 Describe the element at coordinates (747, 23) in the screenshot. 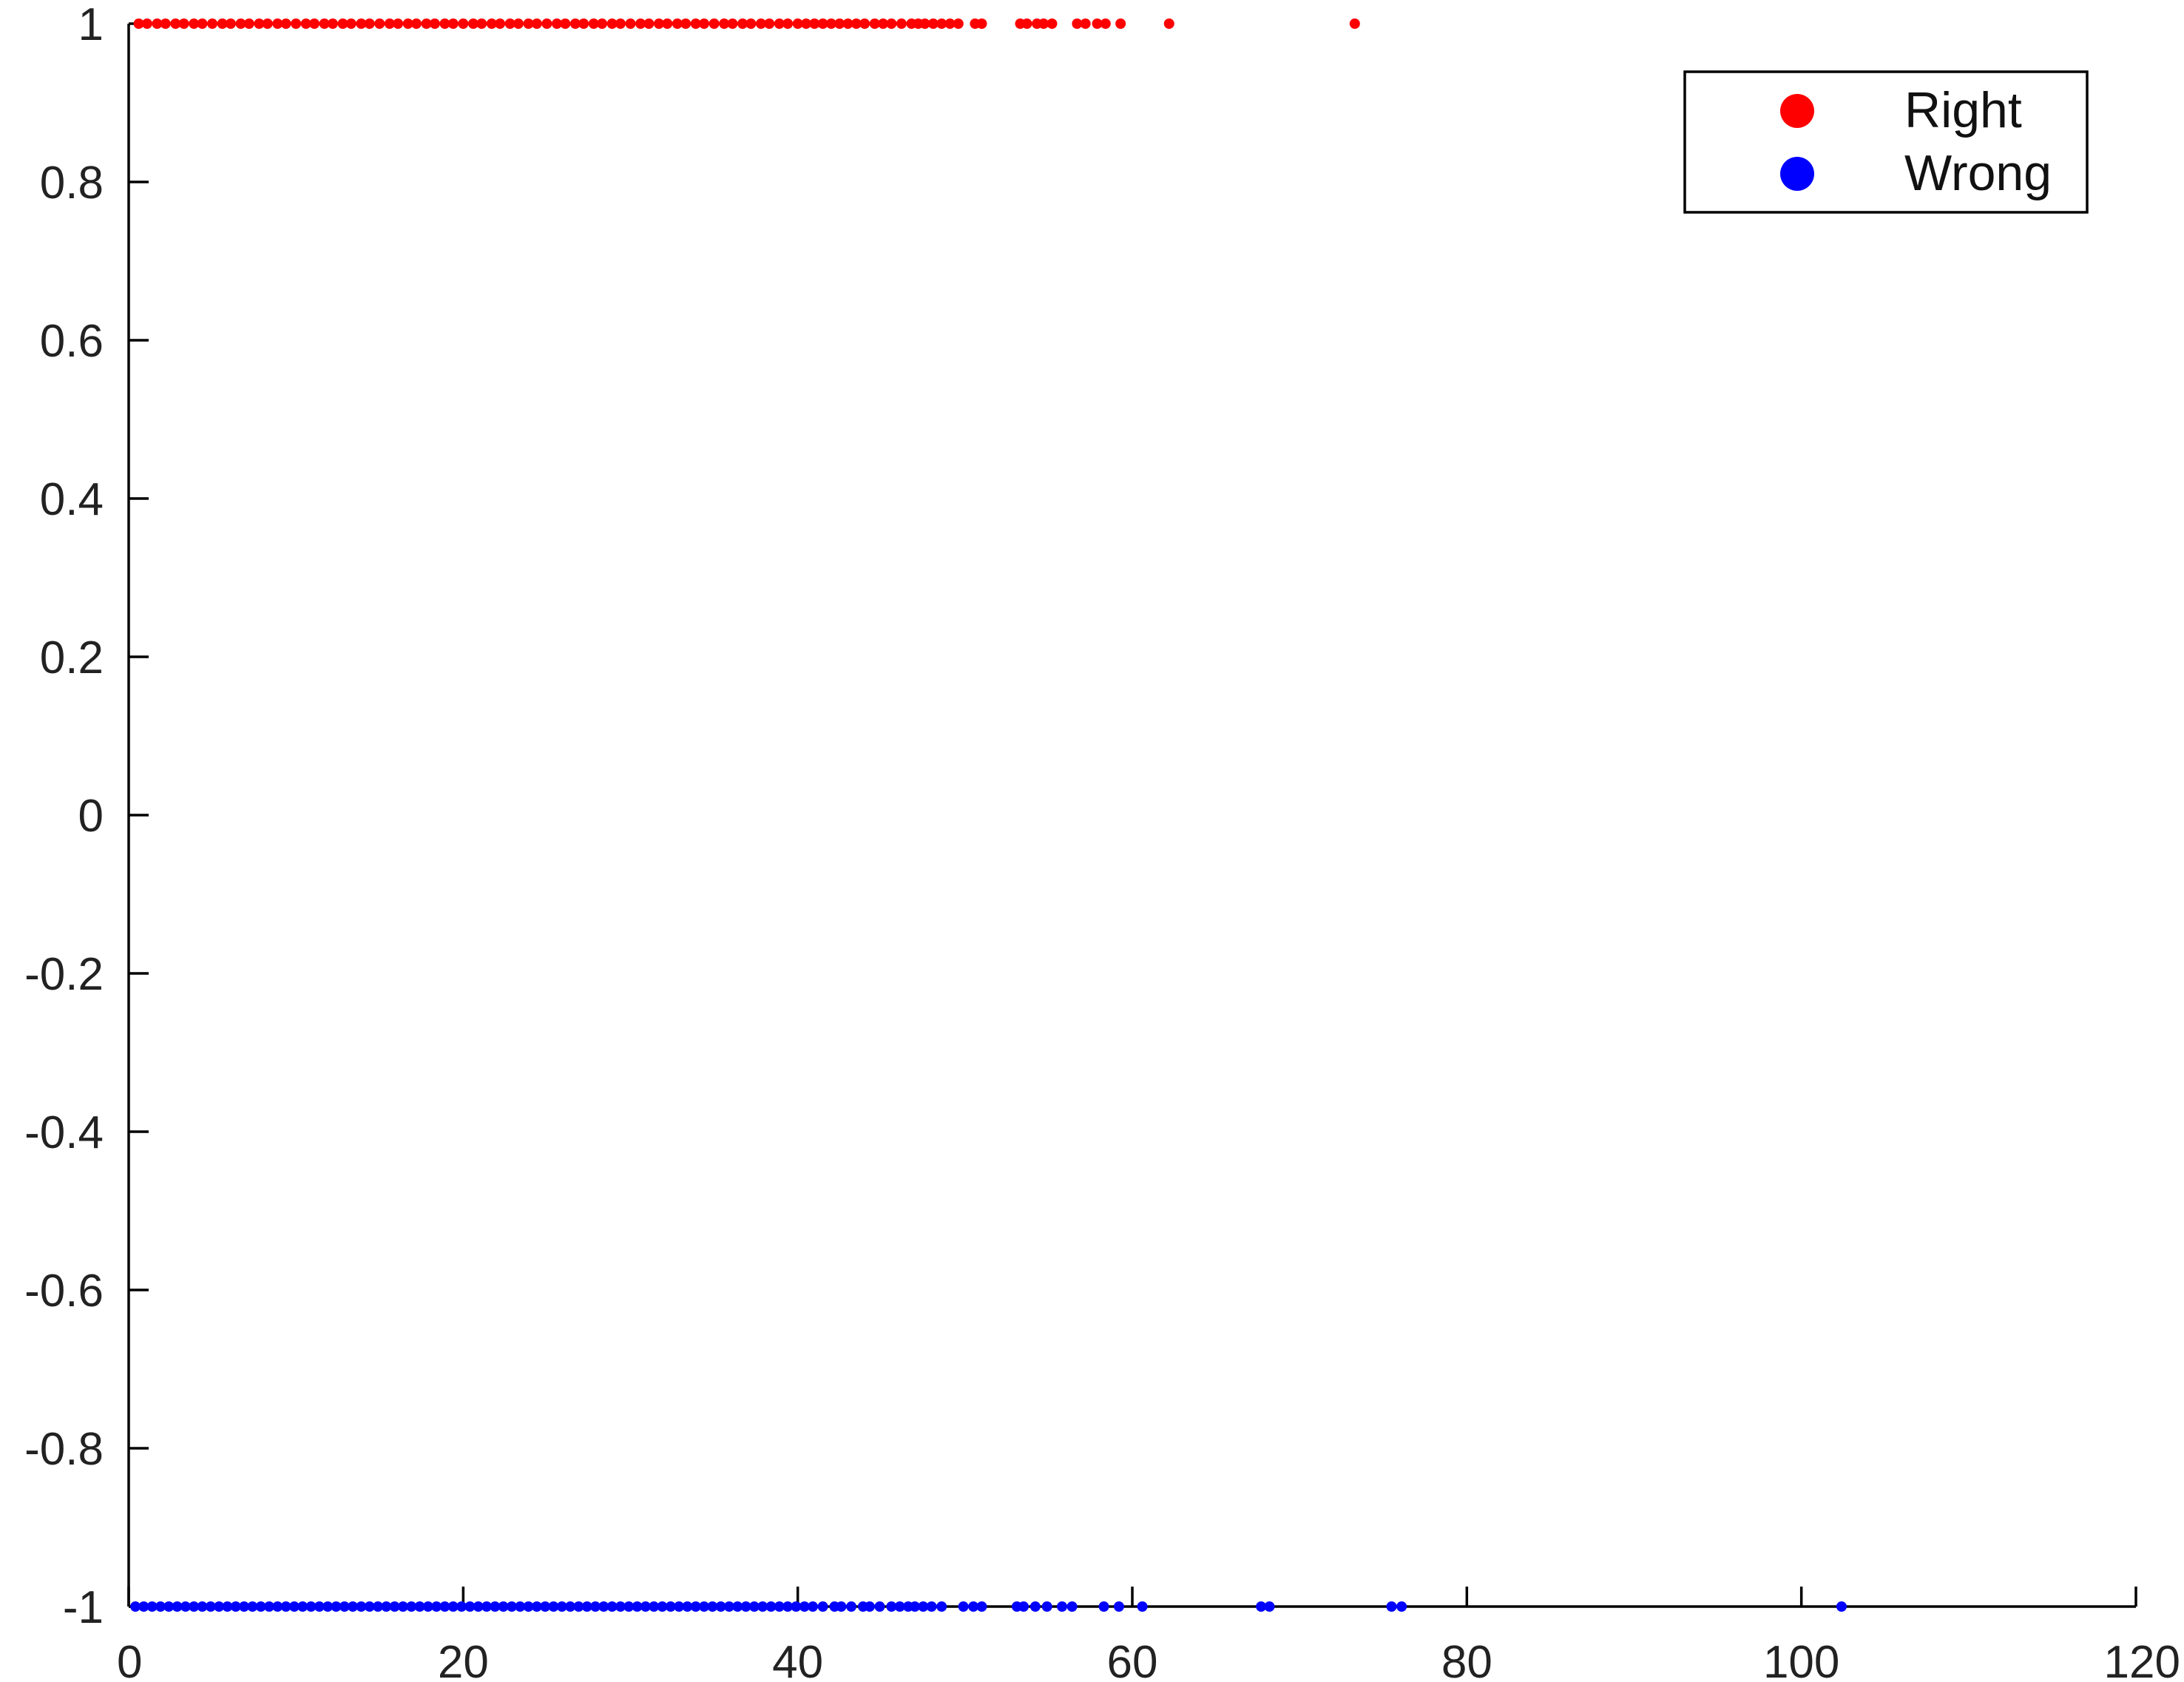

I see `series-right` at that location.